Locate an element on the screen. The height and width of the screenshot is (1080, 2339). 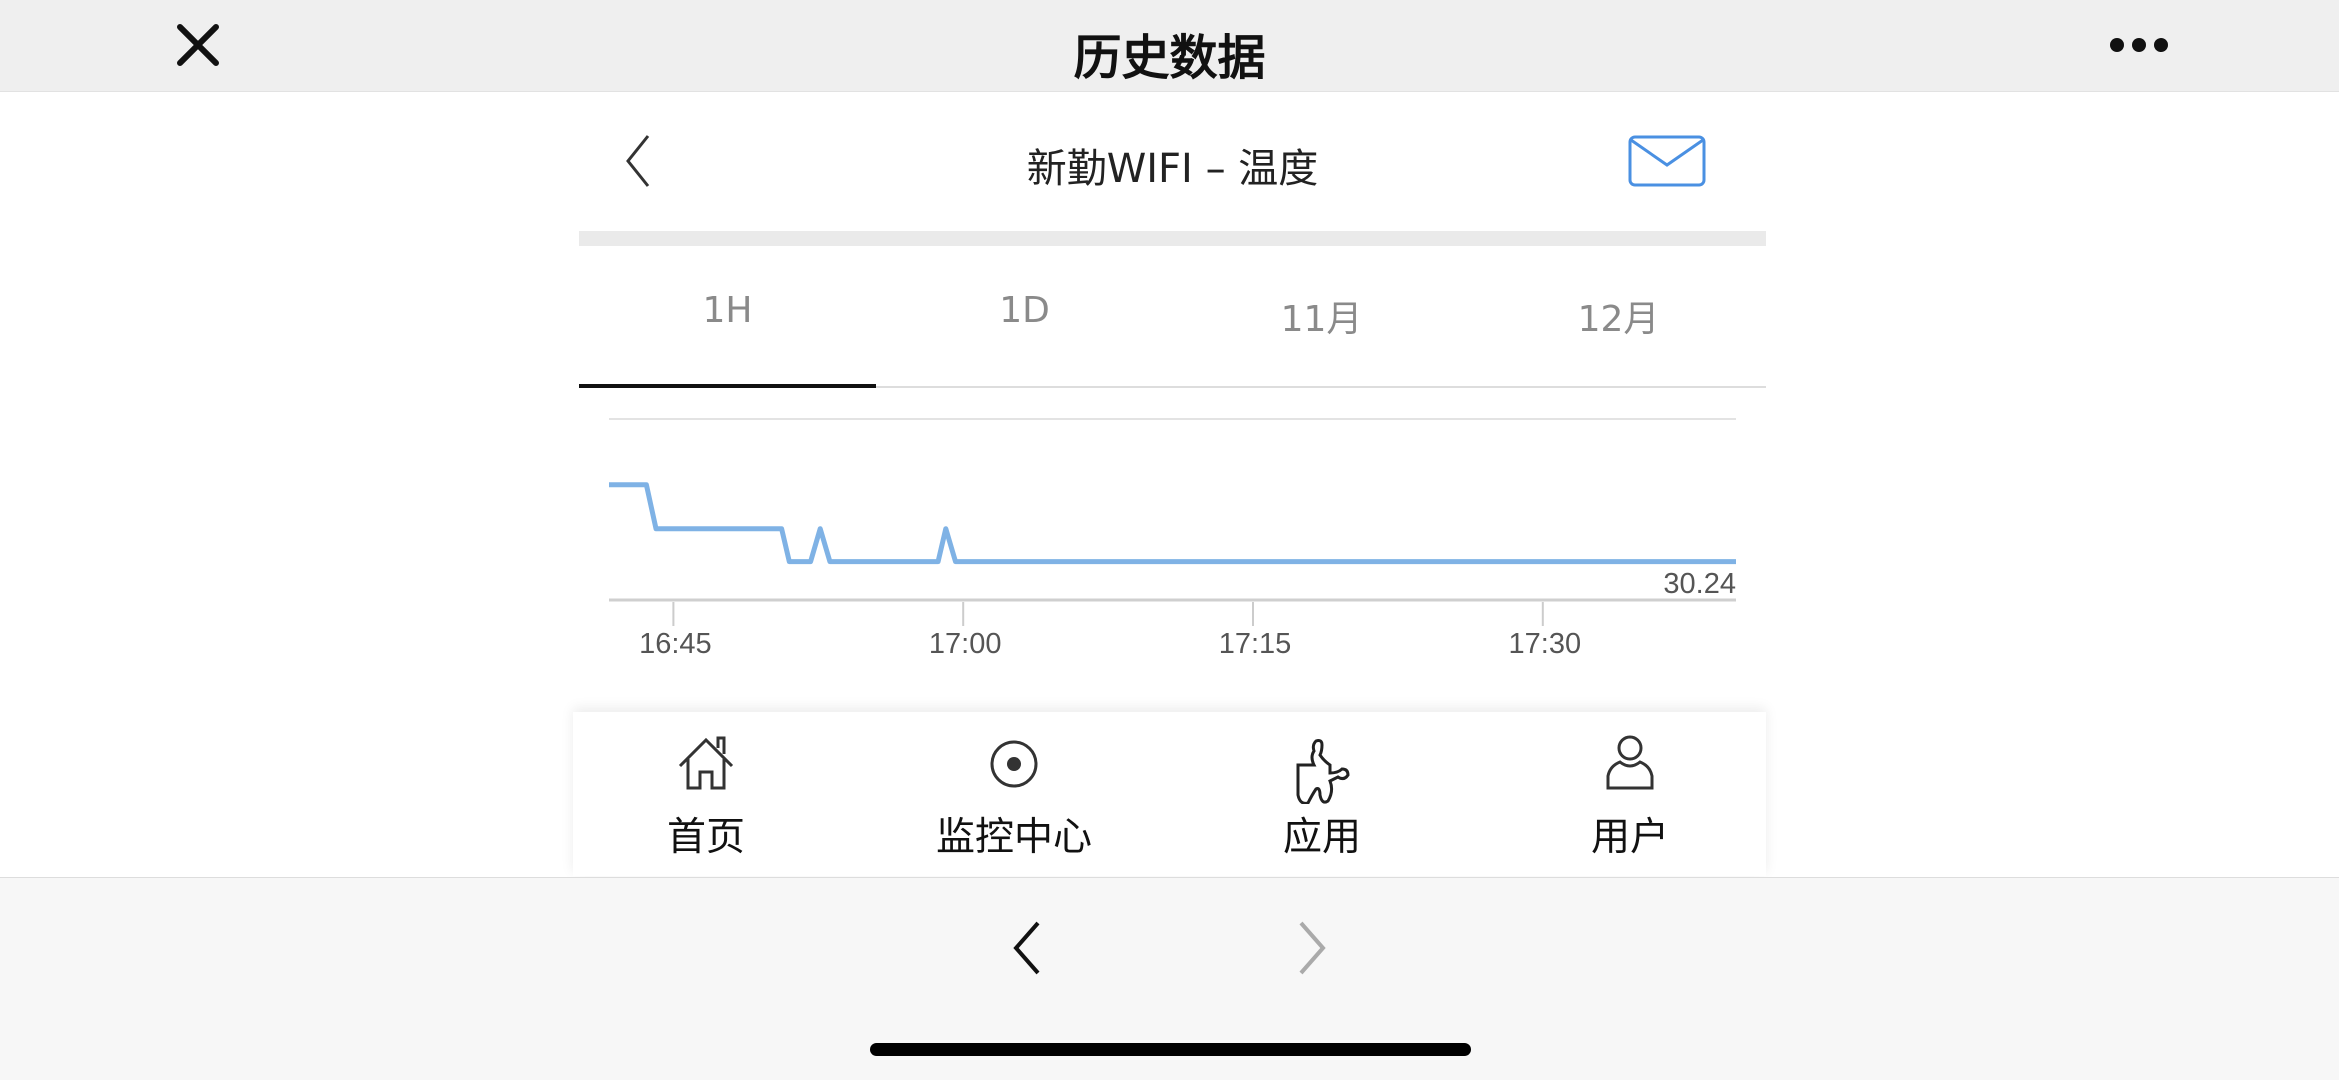
nav-user: 用户 is located at coordinates (1630, 794).